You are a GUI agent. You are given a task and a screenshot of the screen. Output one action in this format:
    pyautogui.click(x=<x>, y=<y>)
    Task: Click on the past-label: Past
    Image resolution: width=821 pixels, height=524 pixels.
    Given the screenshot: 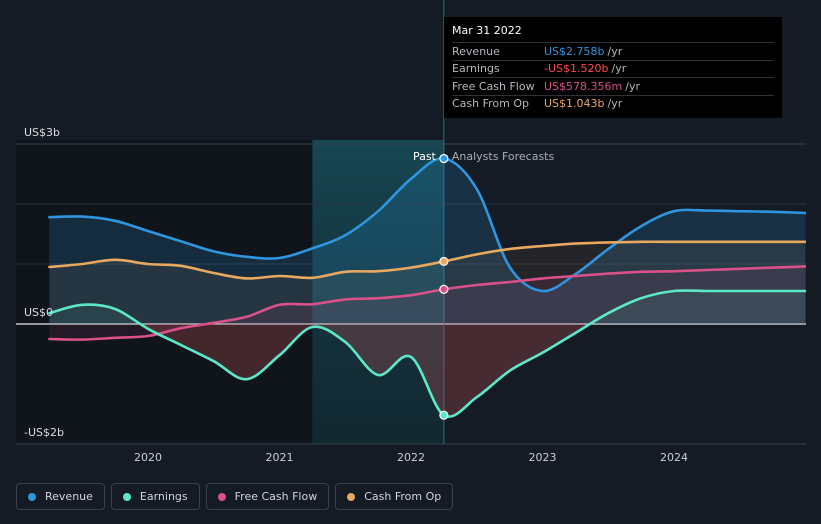 What is the action you would take?
    pyautogui.click(x=425, y=156)
    